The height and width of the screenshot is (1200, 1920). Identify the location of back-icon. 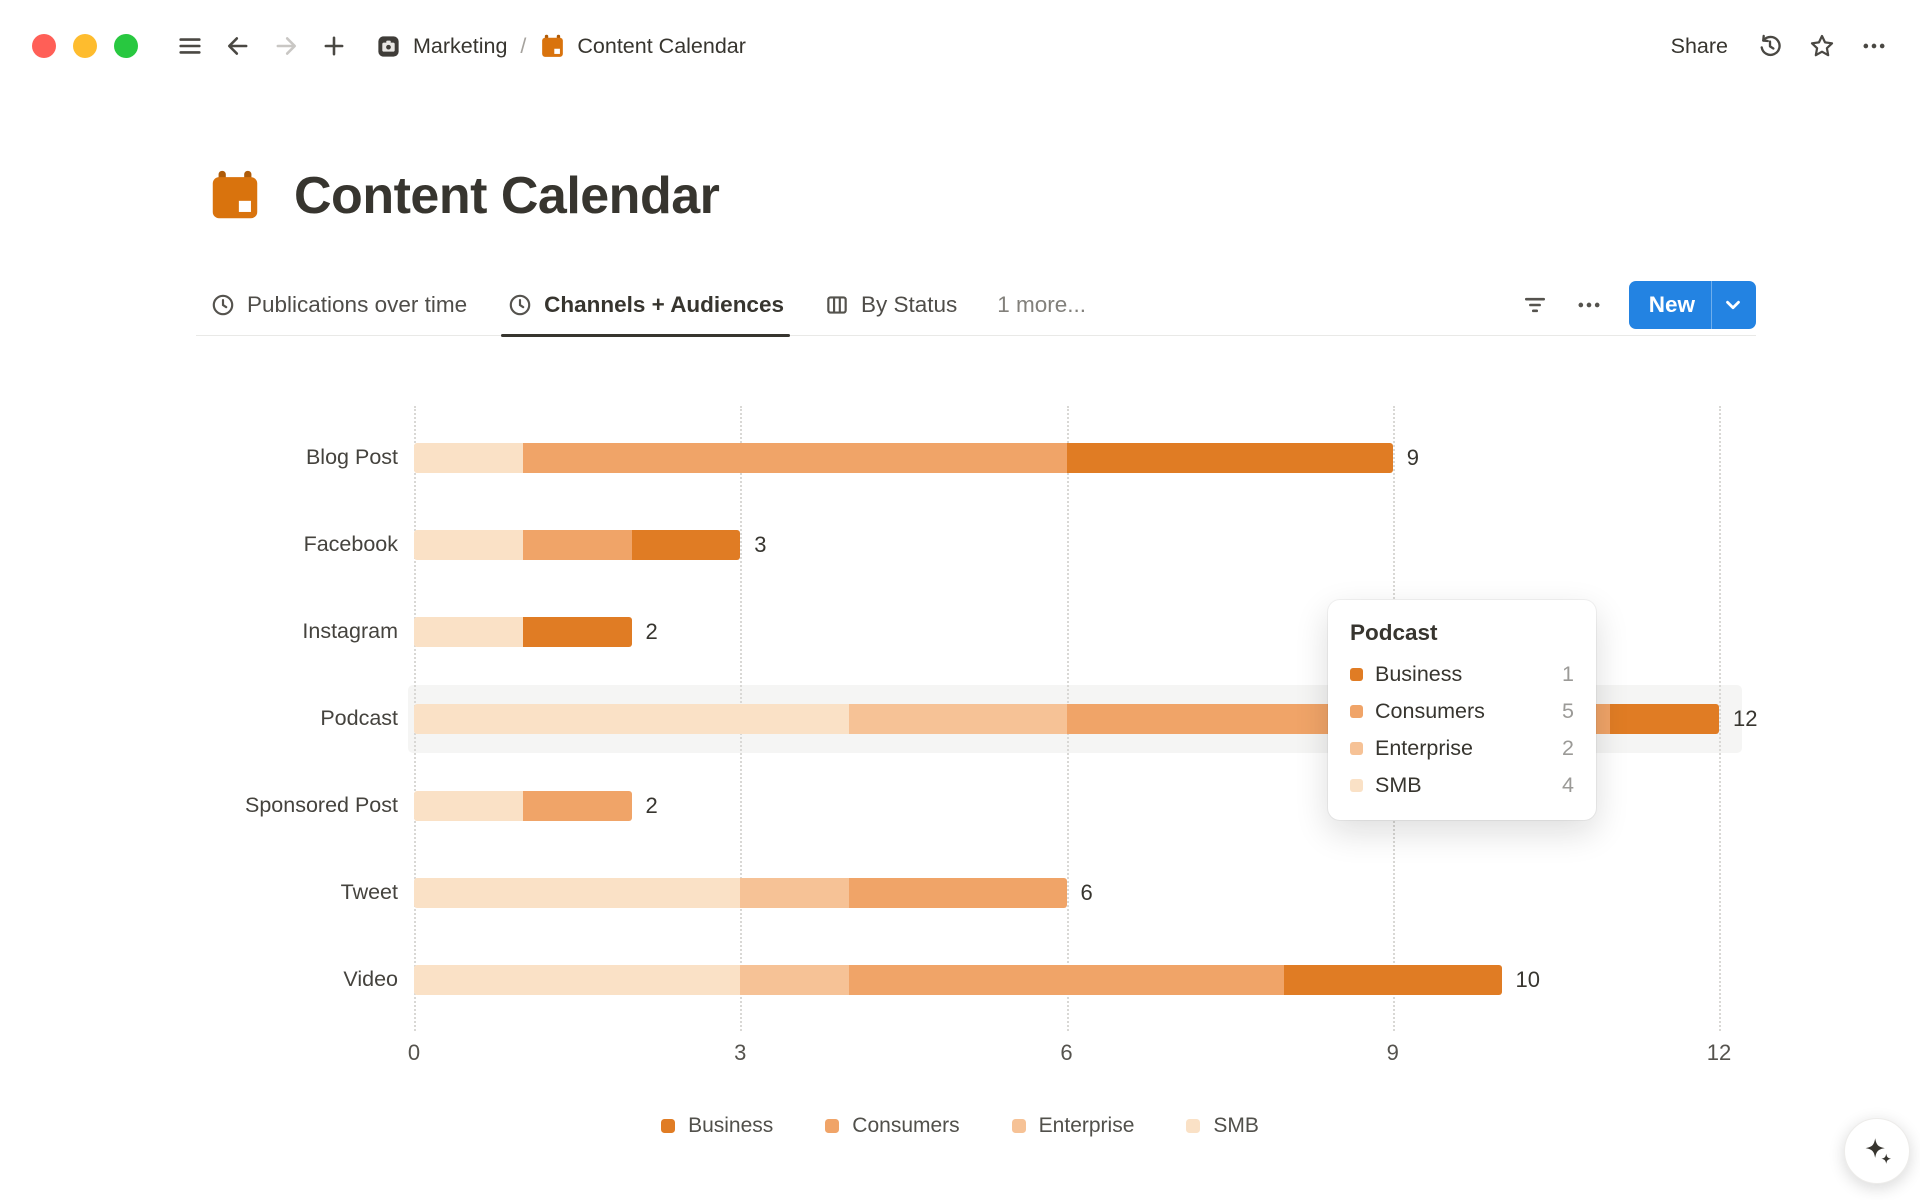
(238, 46).